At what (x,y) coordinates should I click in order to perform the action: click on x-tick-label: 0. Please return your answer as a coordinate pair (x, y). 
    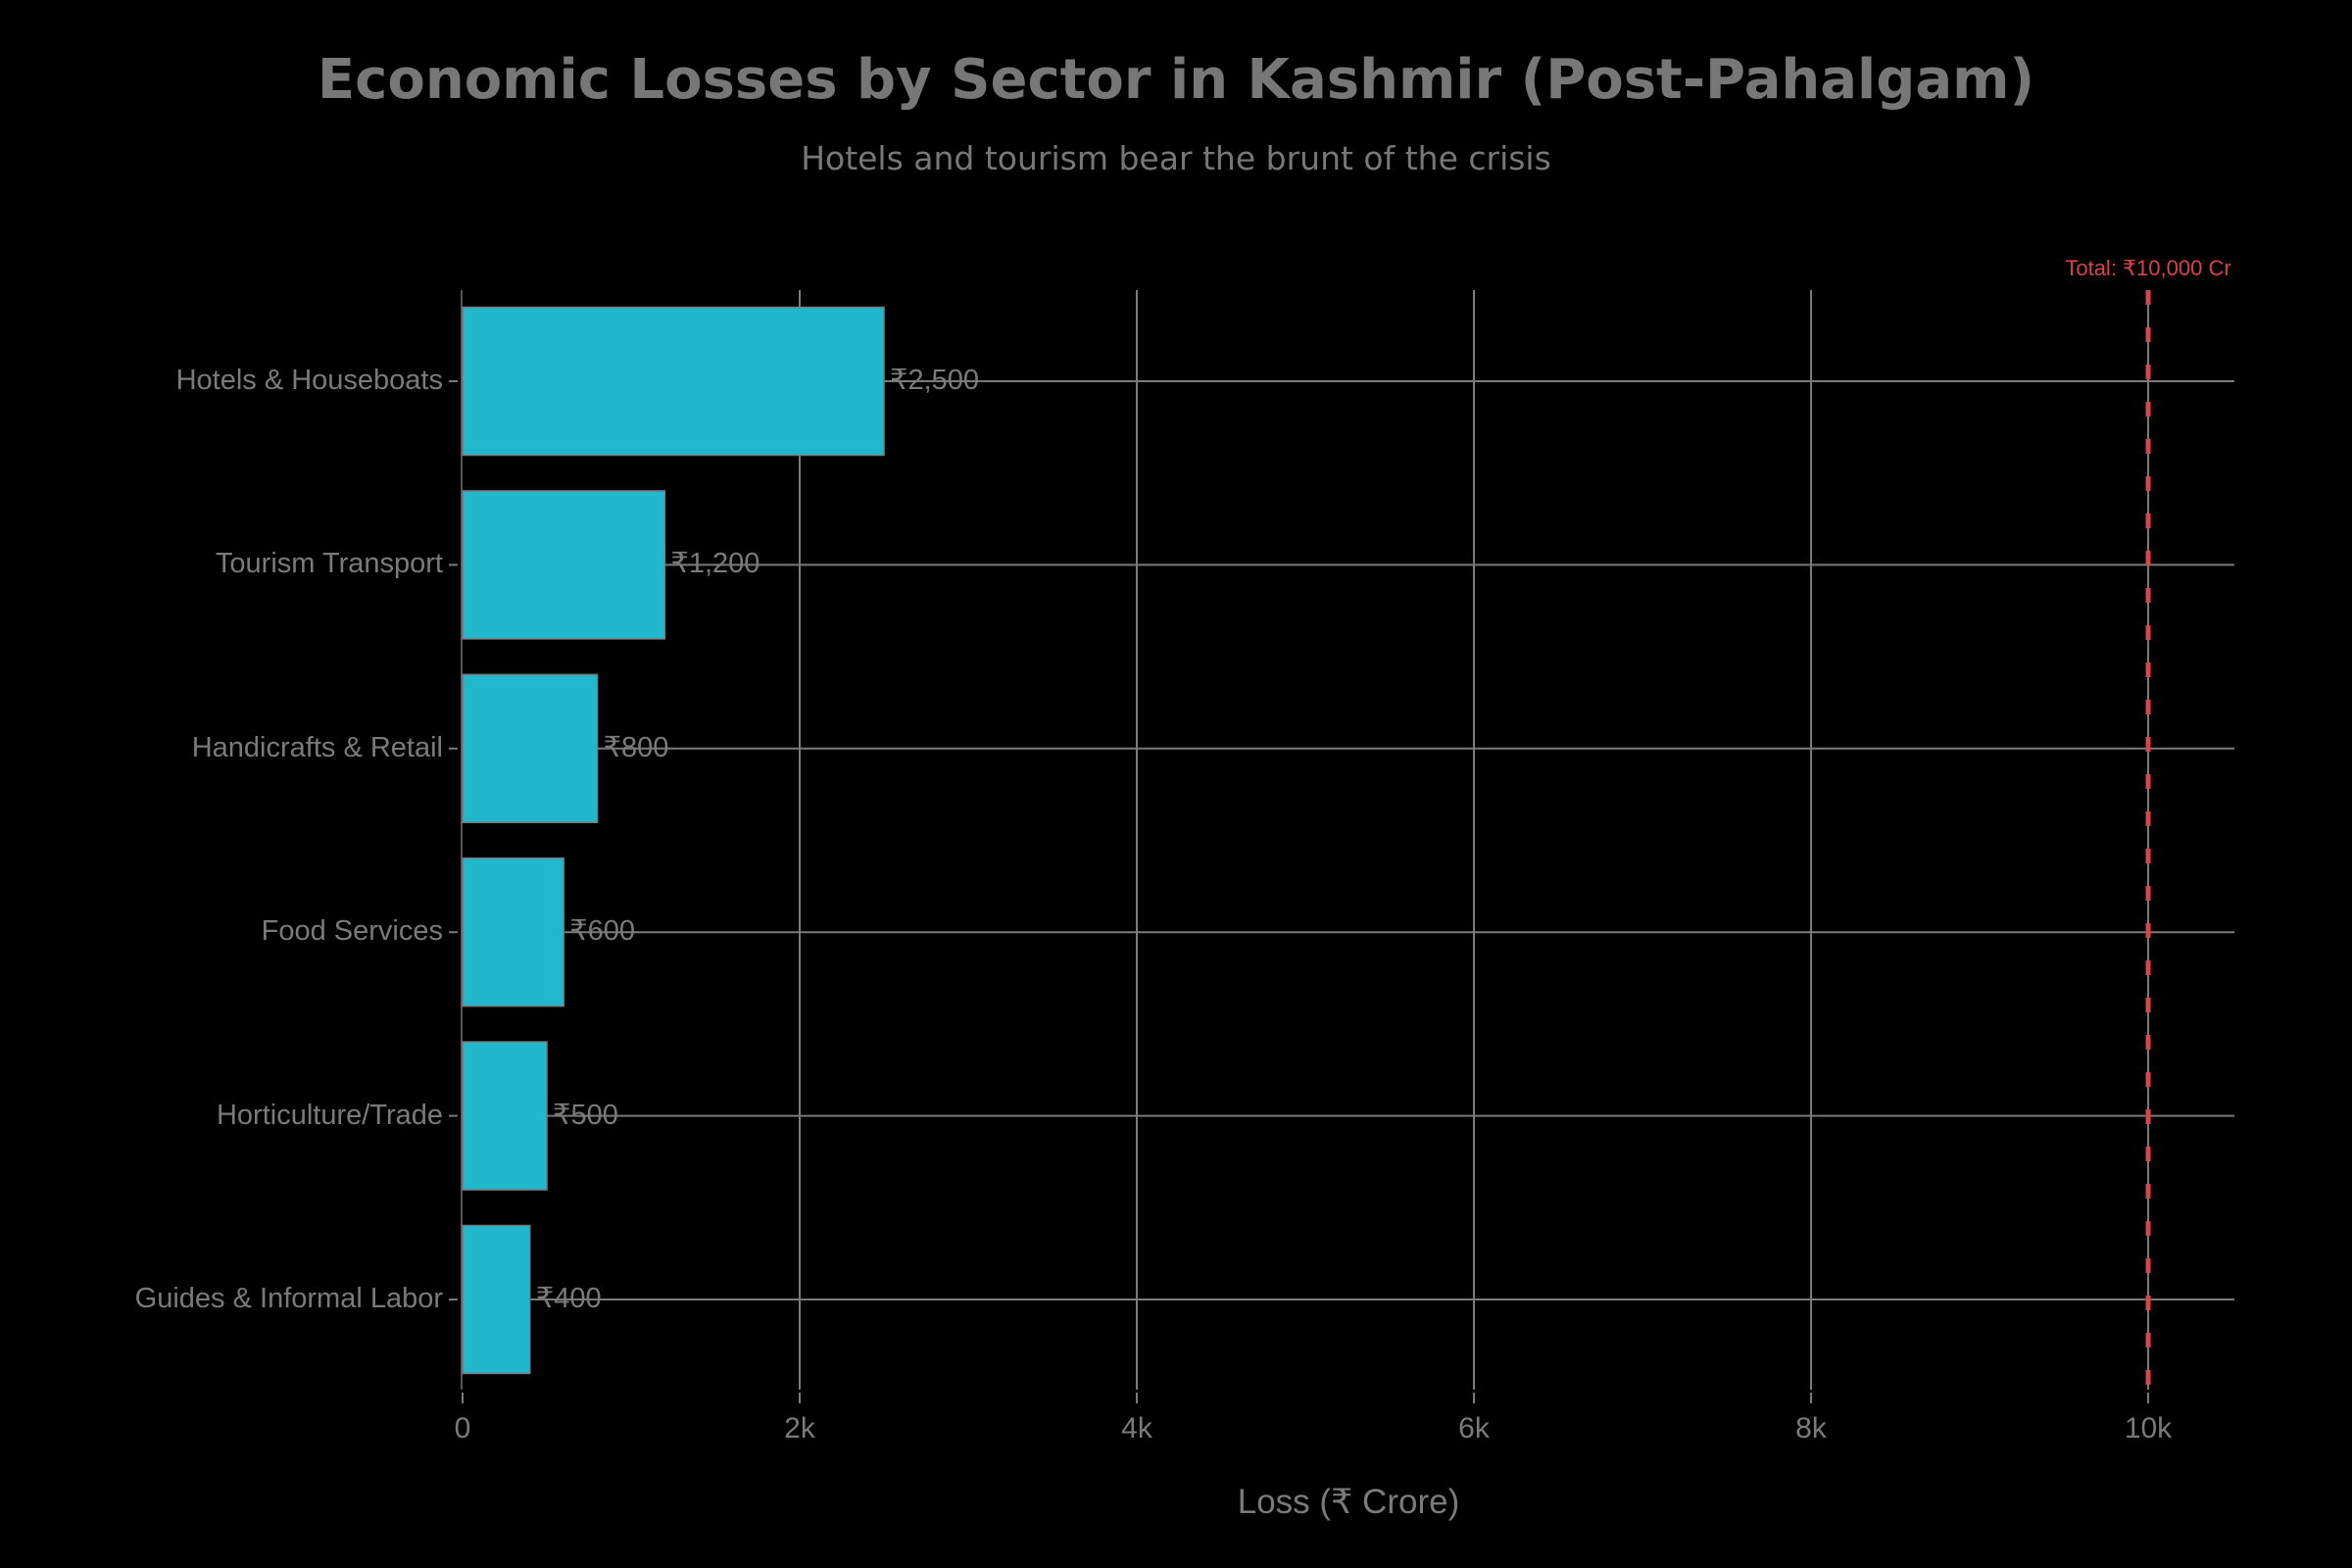
    Looking at the image, I should click on (462, 1428).